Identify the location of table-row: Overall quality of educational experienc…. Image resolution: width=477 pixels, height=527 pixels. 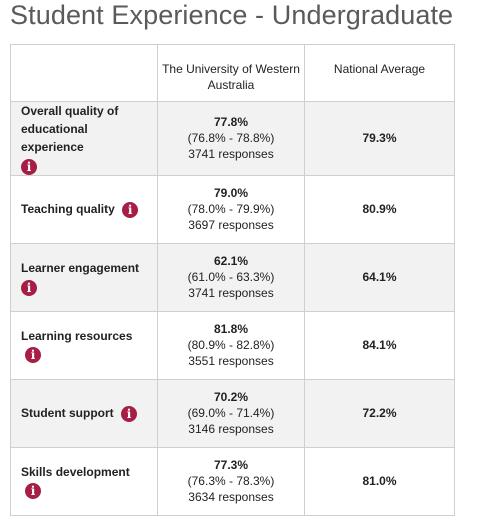
(232, 138).